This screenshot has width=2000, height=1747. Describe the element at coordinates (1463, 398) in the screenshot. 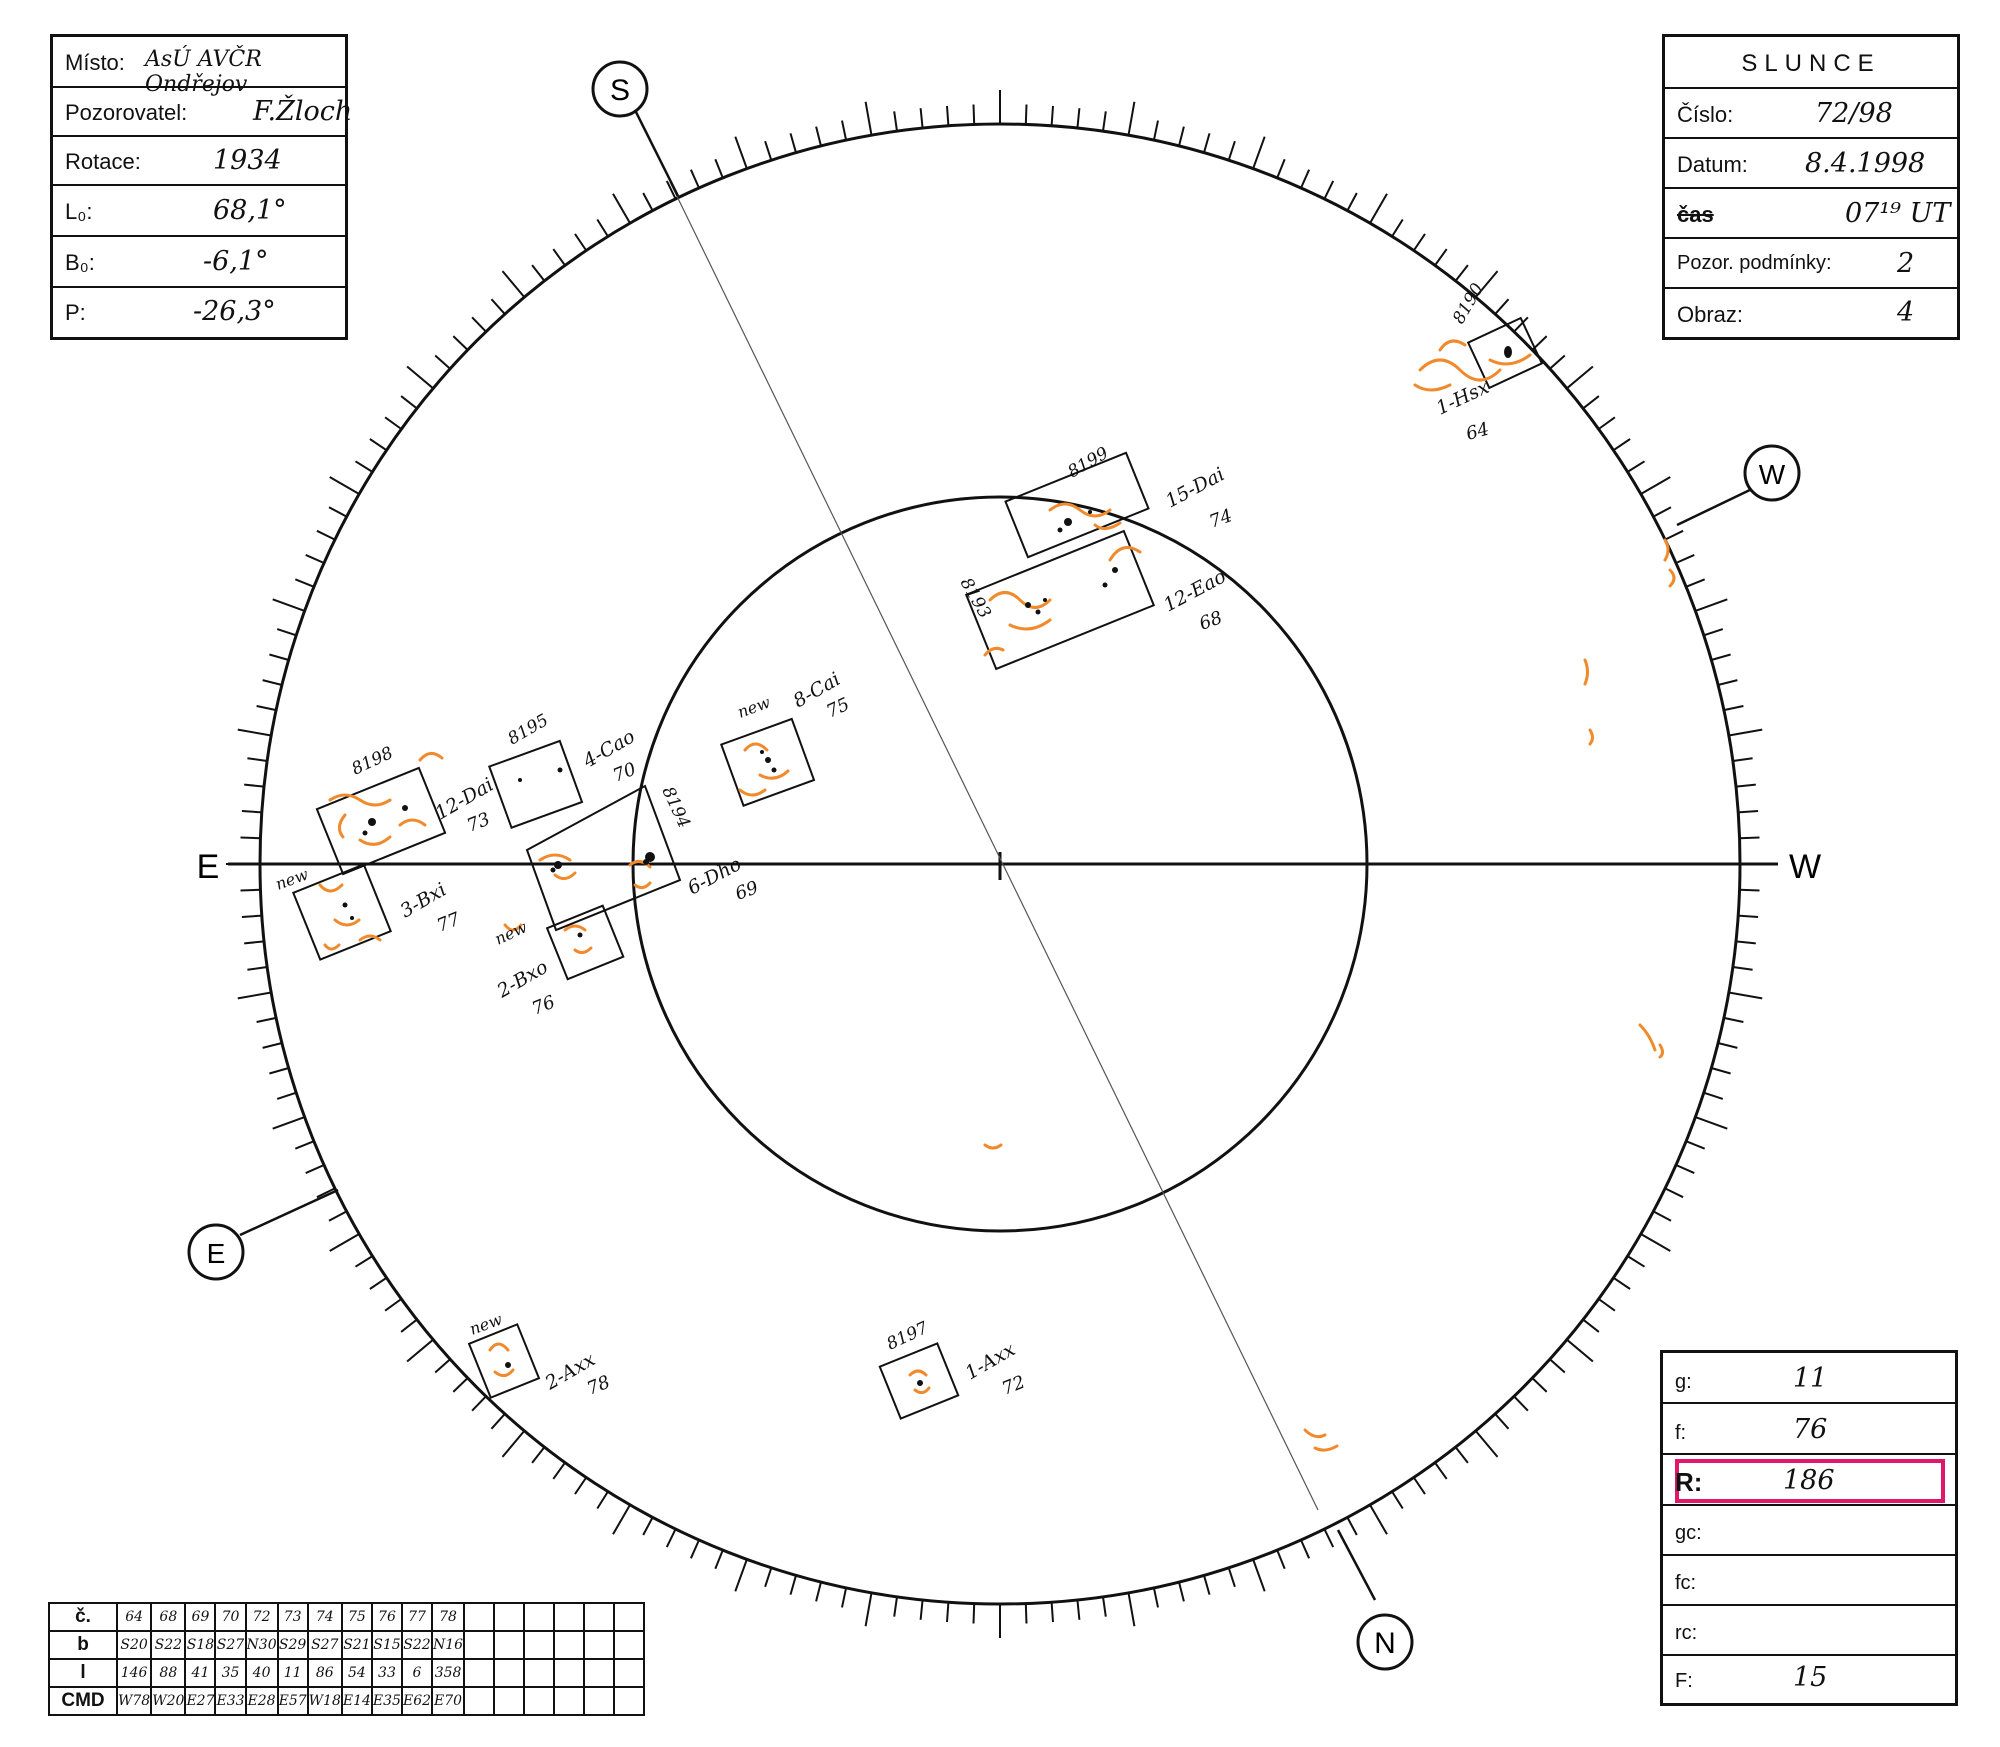

I see `group-class-label: 1-Hsx` at that location.